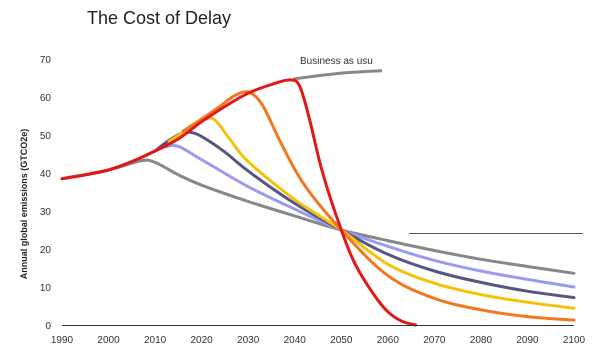 The height and width of the screenshot is (351, 595). I want to click on x-tick-label: 2020, so click(202, 340).